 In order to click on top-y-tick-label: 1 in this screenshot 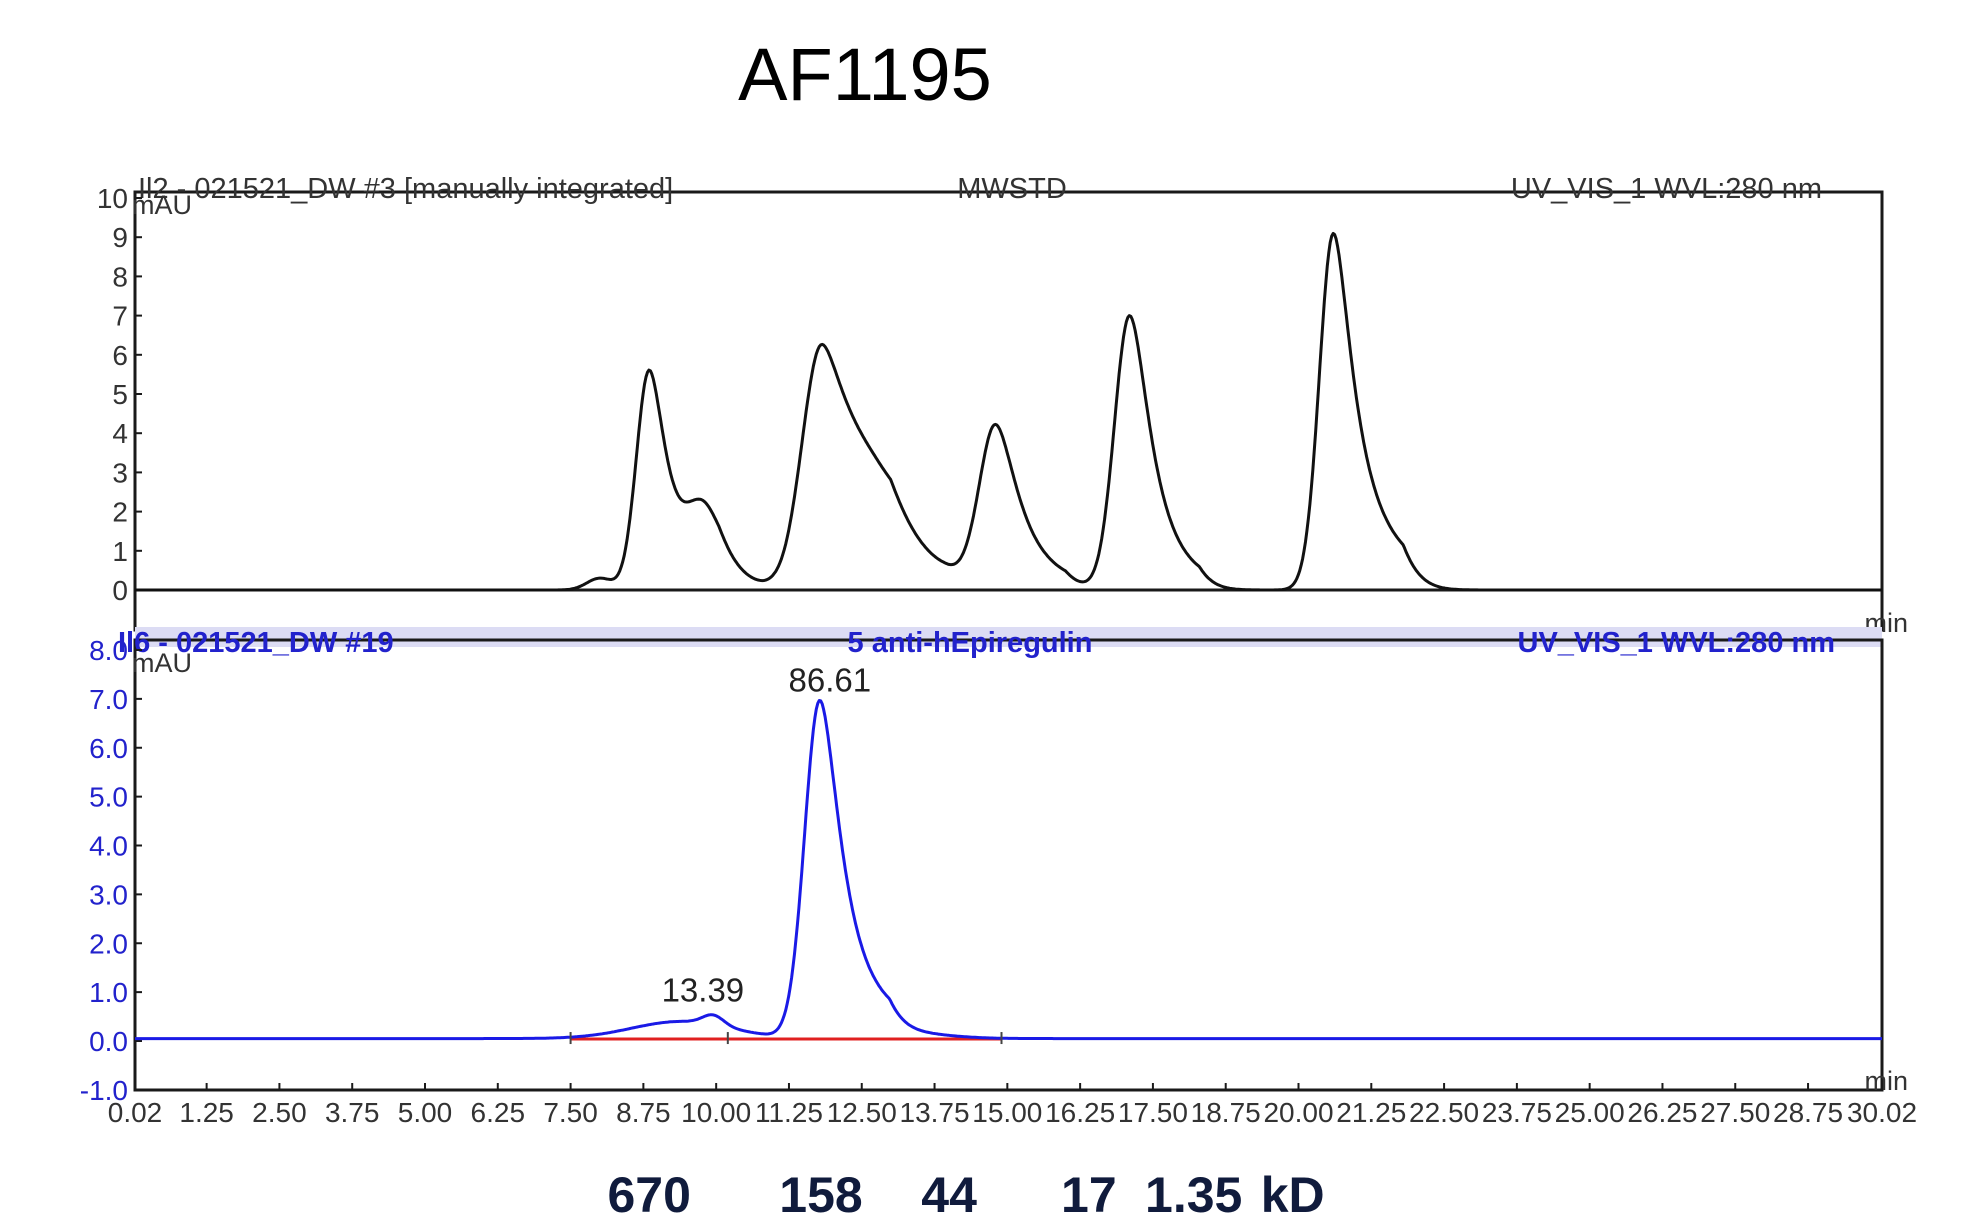, I will do `click(120, 551)`.